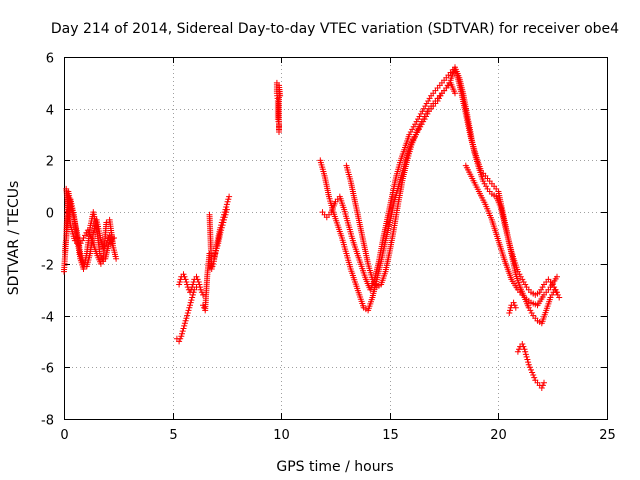  I want to click on series-main-d, so click(511, 235).